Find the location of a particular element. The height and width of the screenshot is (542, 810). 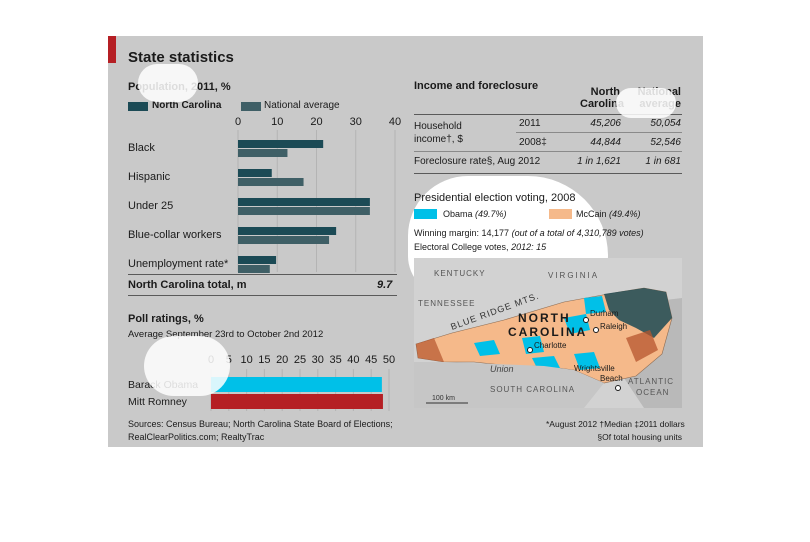

pop-tick-label-0: 0 is located at coordinates (238, 122).